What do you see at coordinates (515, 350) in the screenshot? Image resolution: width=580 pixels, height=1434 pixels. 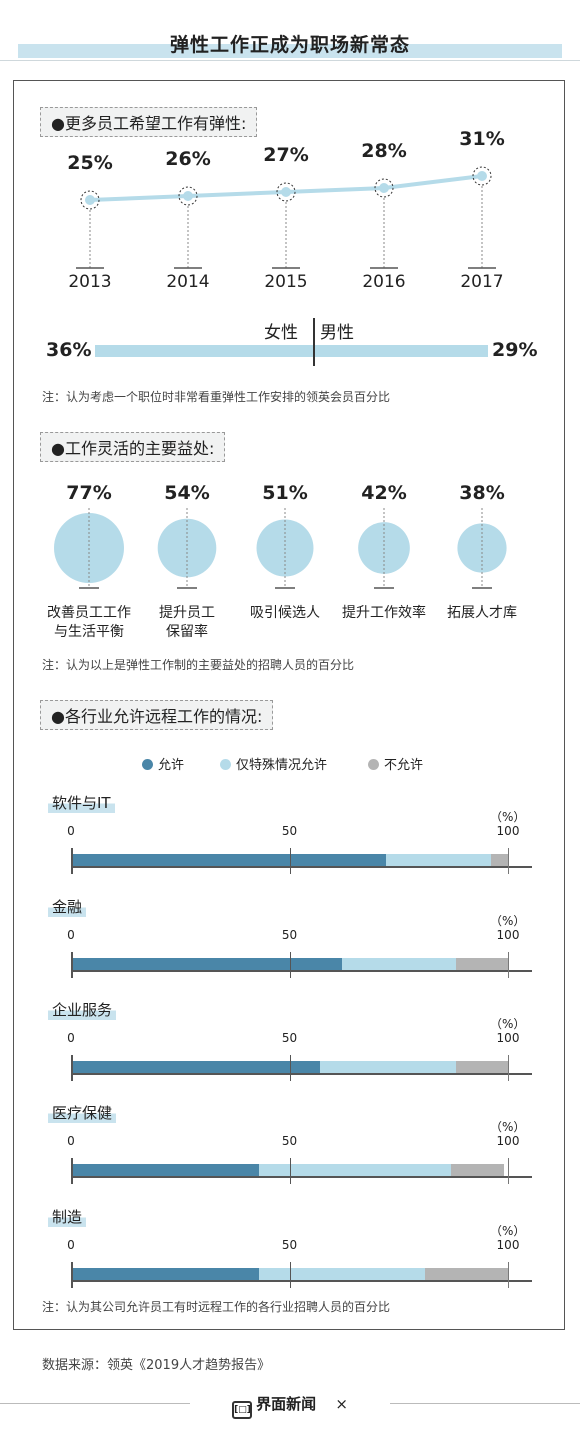 I see `male-pct: 29%` at bounding box center [515, 350].